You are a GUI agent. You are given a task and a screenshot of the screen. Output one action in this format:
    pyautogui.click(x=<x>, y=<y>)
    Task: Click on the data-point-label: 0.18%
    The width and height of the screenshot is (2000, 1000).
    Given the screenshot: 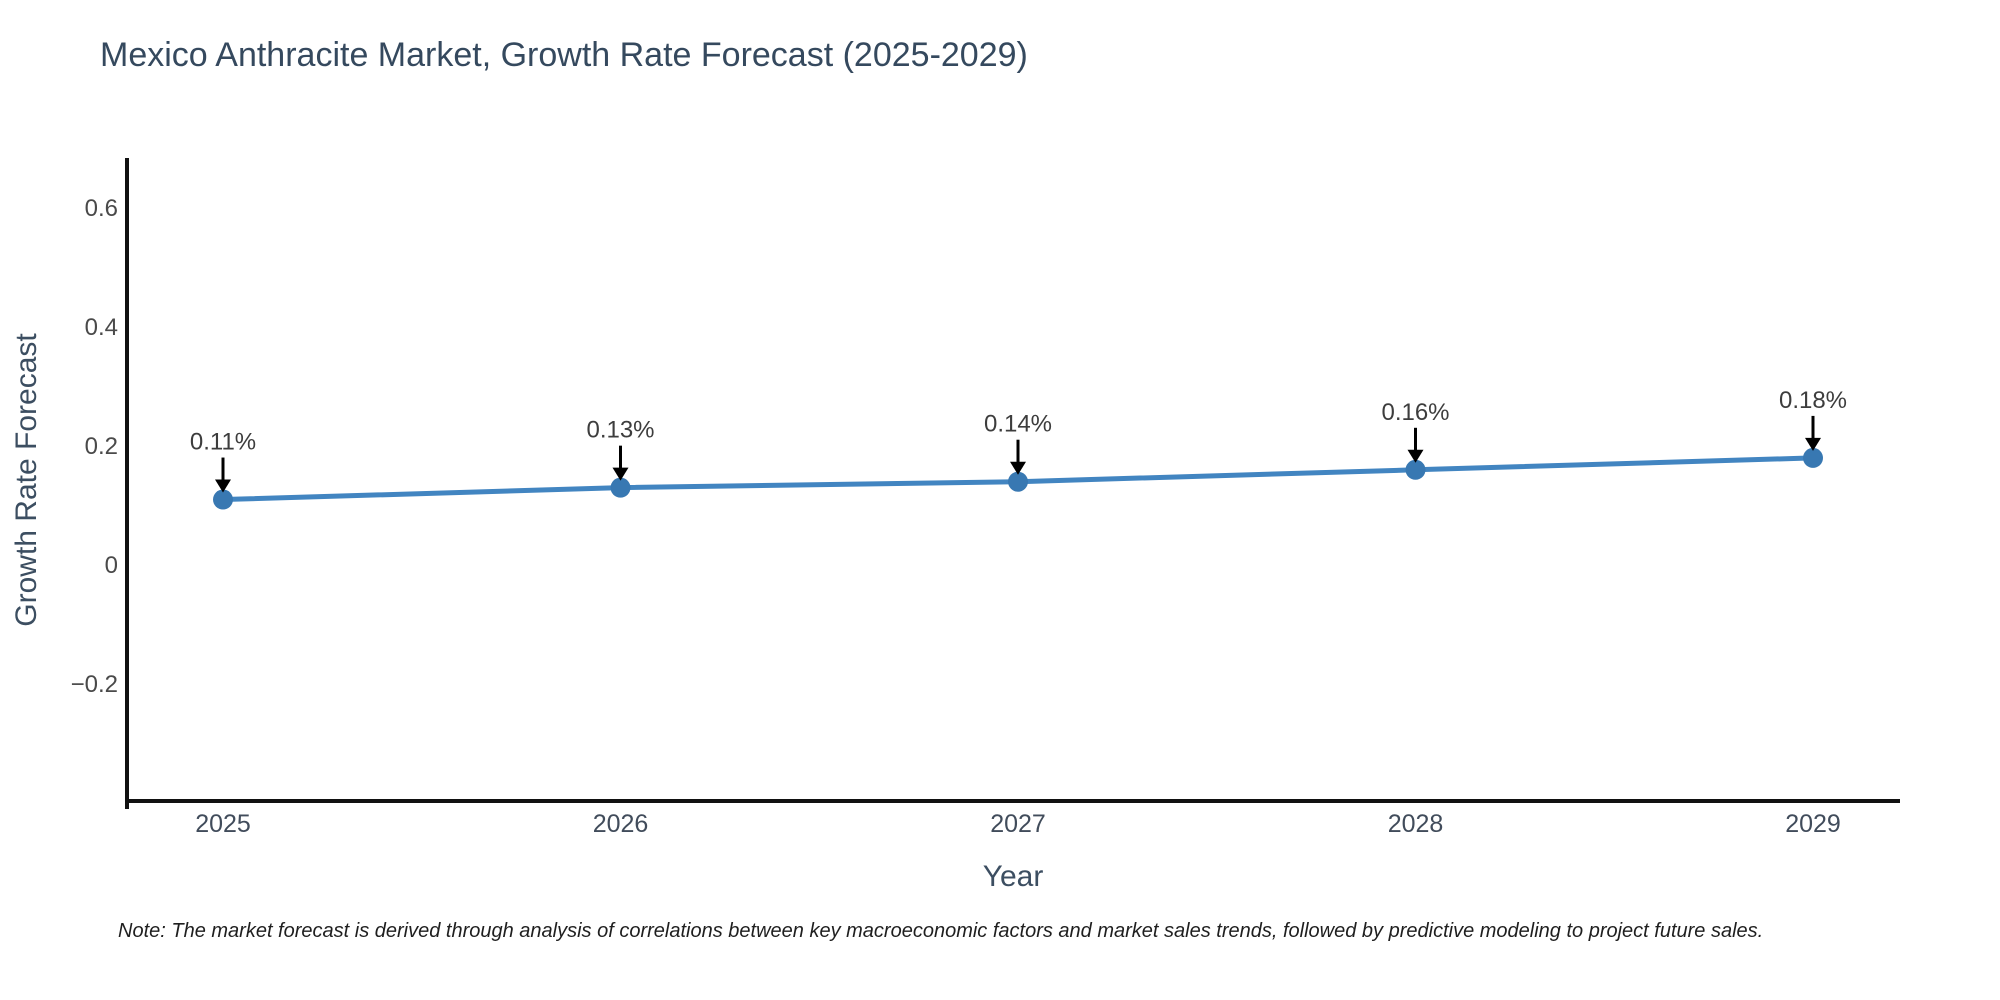 What is the action you would take?
    pyautogui.click(x=1813, y=400)
    